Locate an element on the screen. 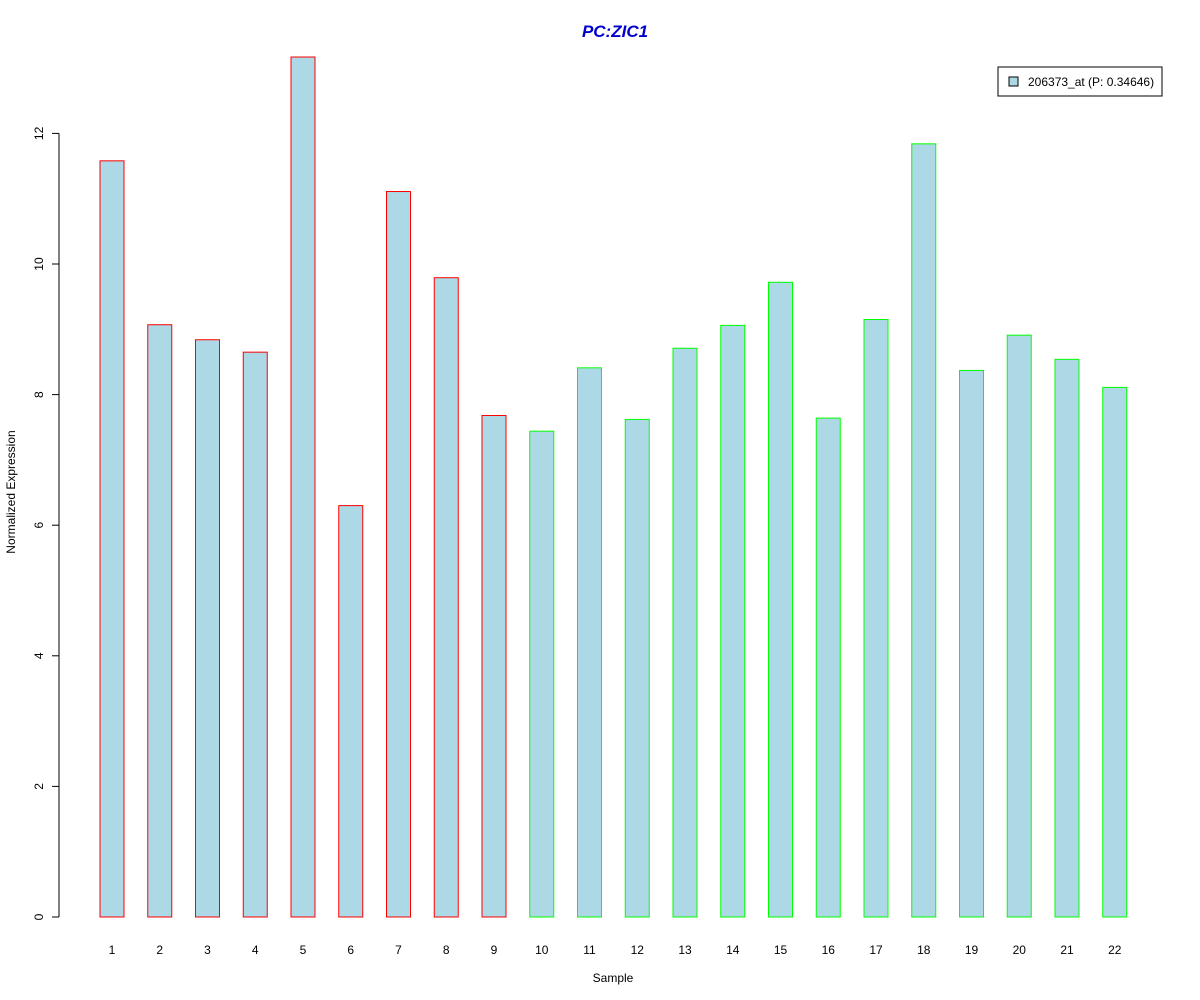 This screenshot has height=1000, width=1200. x-tick-label: 12 is located at coordinates (638, 950).